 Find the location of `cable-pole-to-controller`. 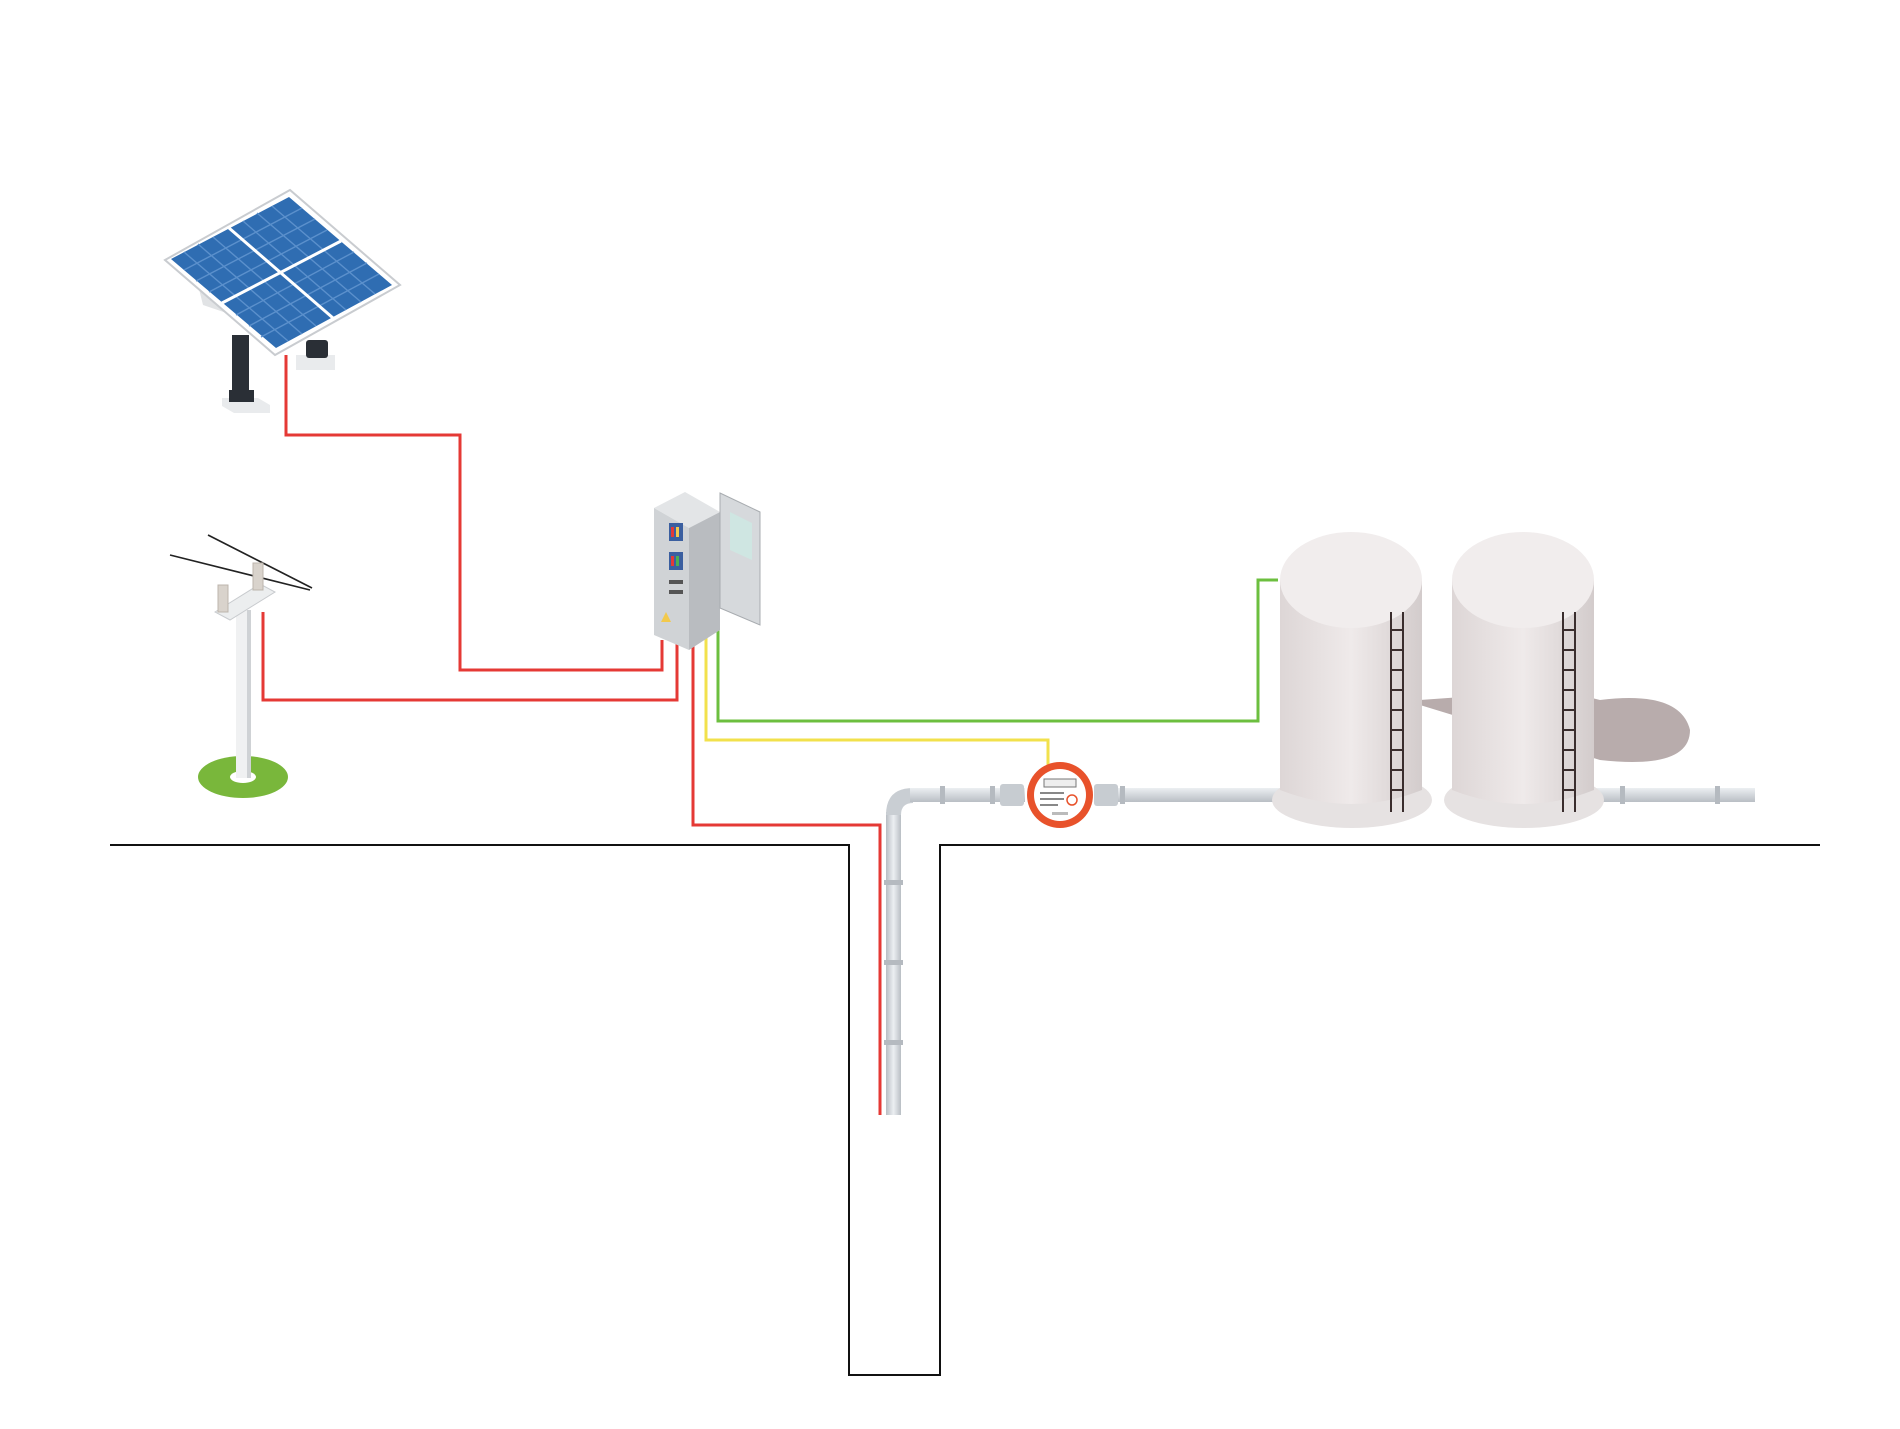

cable-pole-to-controller is located at coordinates (470, 656).